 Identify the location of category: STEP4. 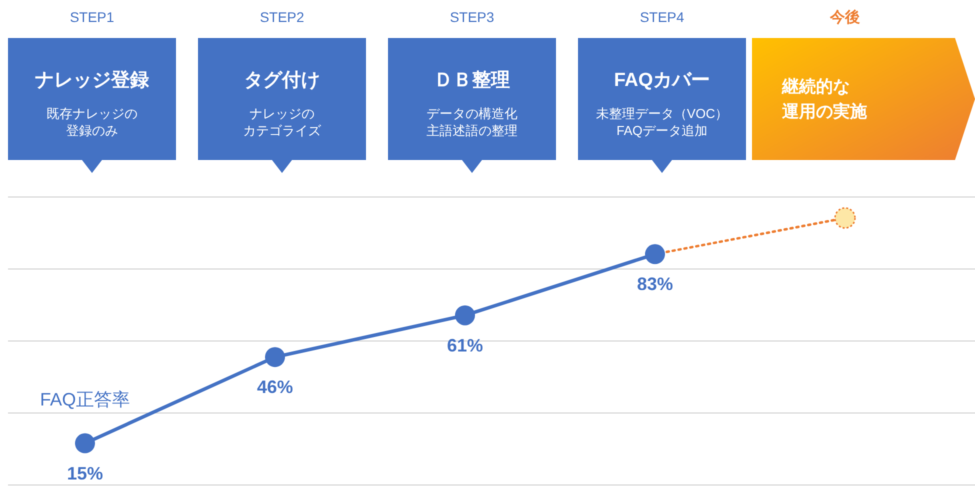
(662, 17).